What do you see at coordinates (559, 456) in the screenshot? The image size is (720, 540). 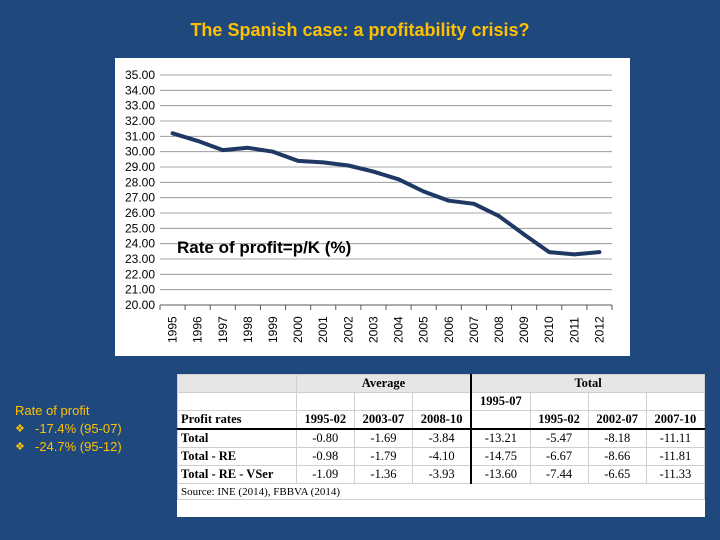 I see `table-cell: -6.67` at bounding box center [559, 456].